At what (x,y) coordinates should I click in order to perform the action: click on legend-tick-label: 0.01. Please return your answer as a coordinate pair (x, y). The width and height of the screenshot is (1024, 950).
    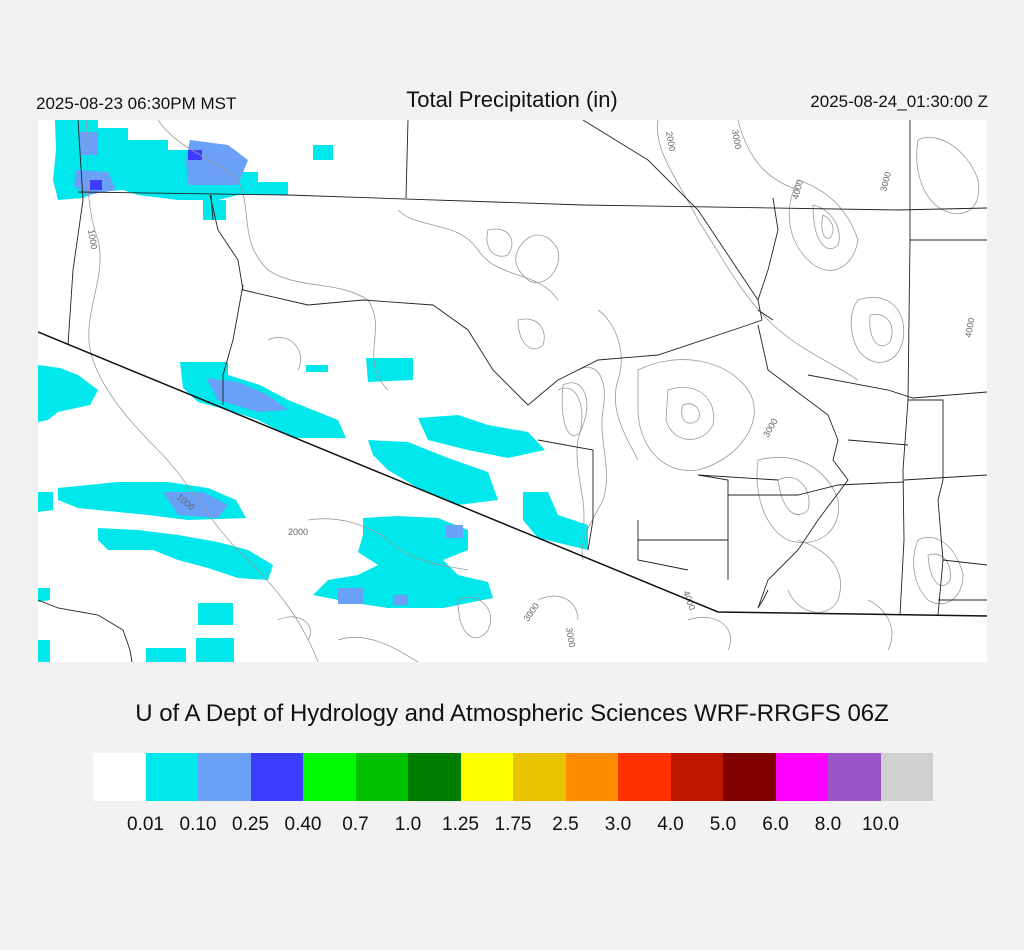
    Looking at the image, I should click on (145, 824).